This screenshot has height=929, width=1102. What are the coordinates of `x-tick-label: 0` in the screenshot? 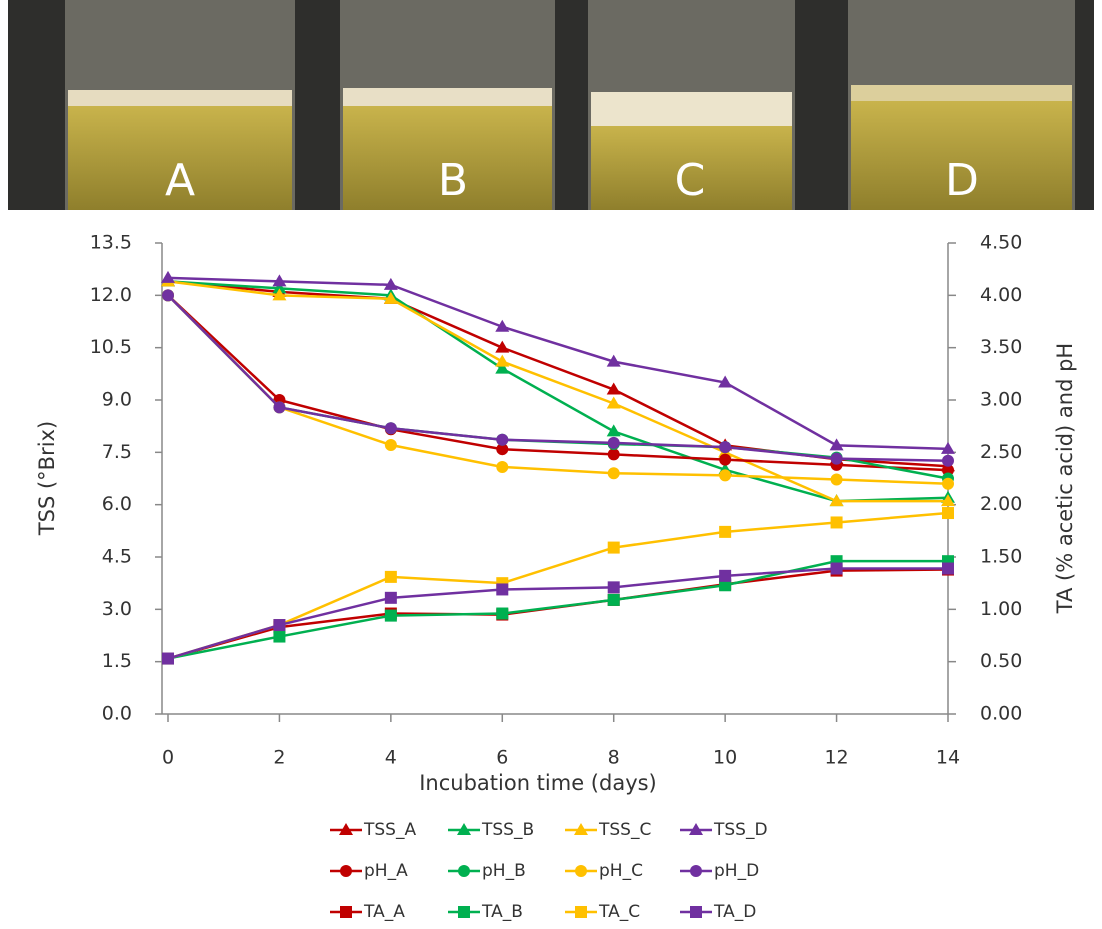 It's located at (168, 758).